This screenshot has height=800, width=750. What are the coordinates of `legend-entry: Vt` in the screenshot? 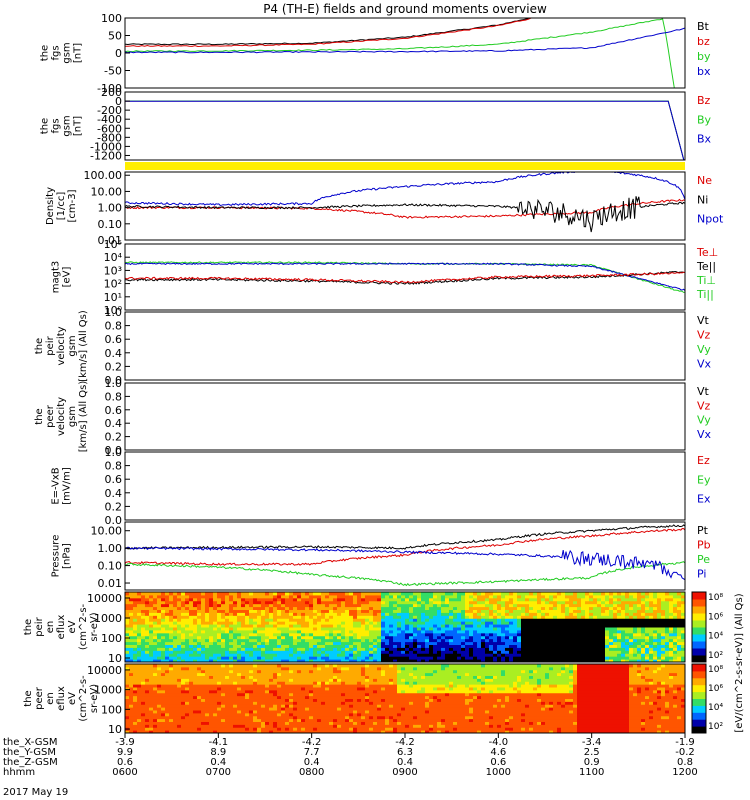 It's located at (703, 391).